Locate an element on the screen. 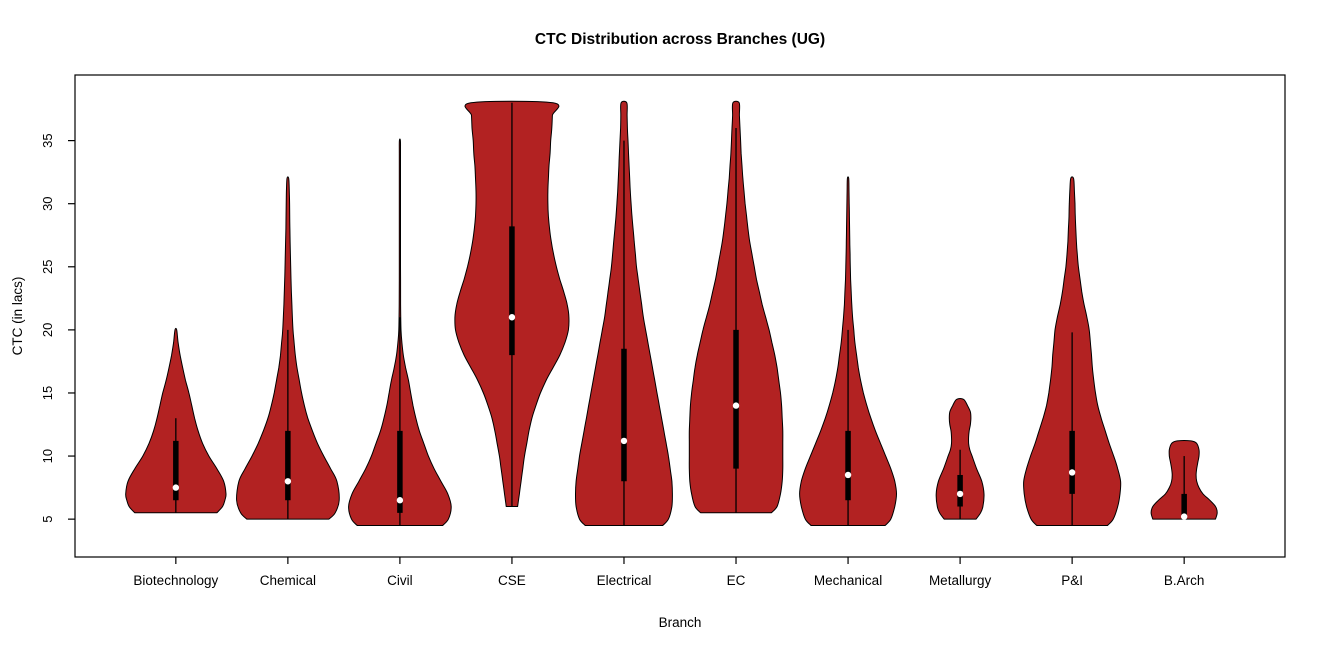 The height and width of the screenshot is (653, 1327). x-axis-title: Branch is located at coordinates (680, 622).